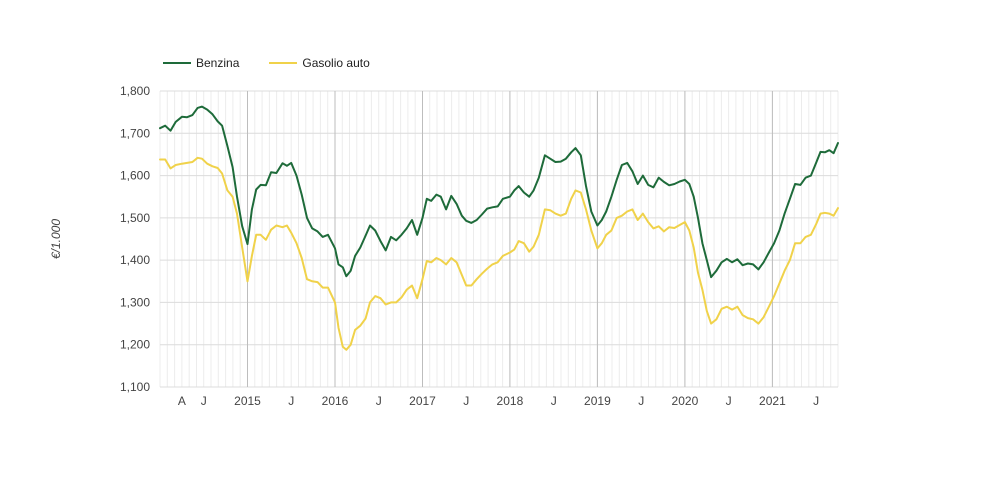 The width and height of the screenshot is (1000, 479). Describe the element at coordinates (336, 63) in the screenshot. I see `legend-label-gasolio: Gasolio auto` at that location.